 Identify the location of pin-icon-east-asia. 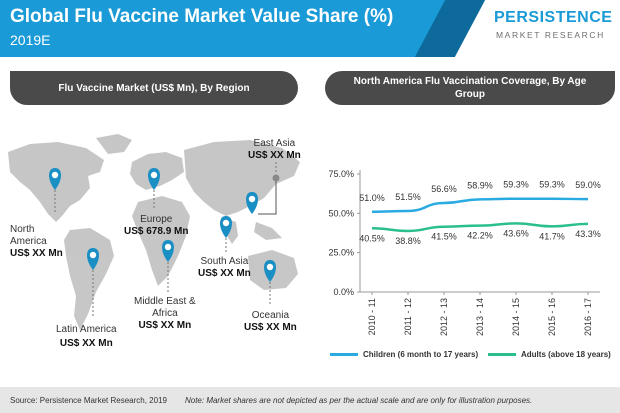
(252, 203).